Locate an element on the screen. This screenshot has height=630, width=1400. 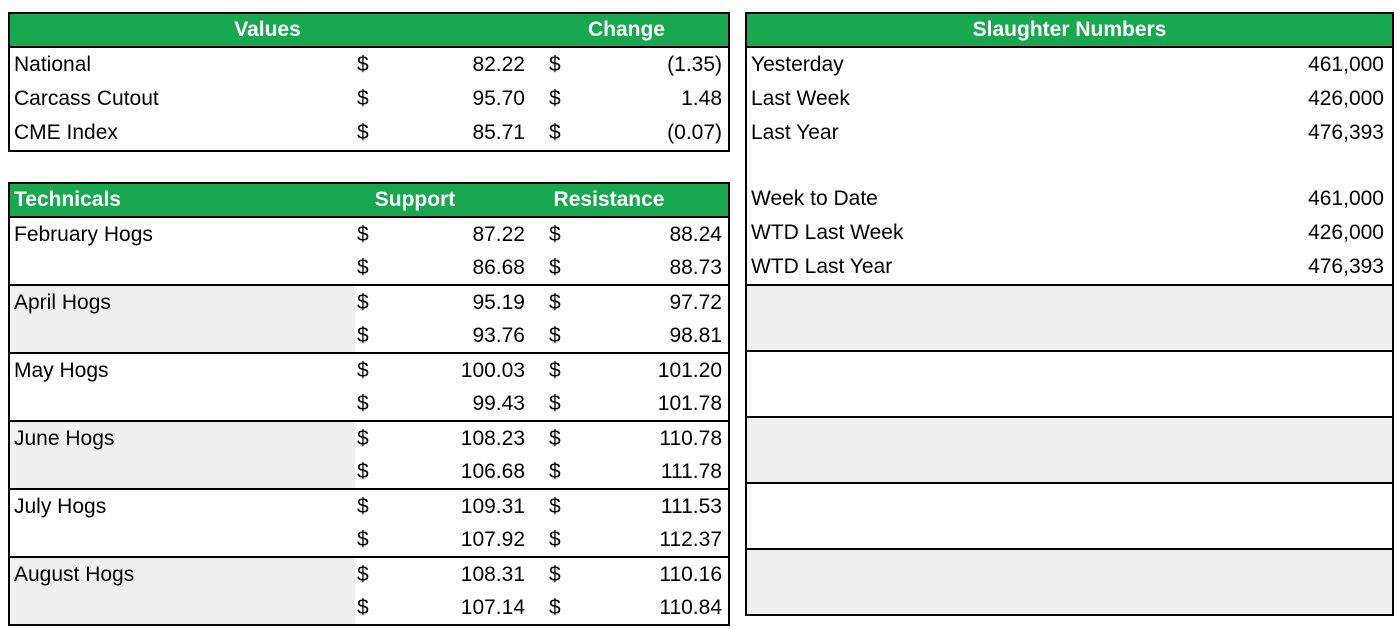
slaughter-panel-header: Slaughter Numbers is located at coordinates (1069, 31).